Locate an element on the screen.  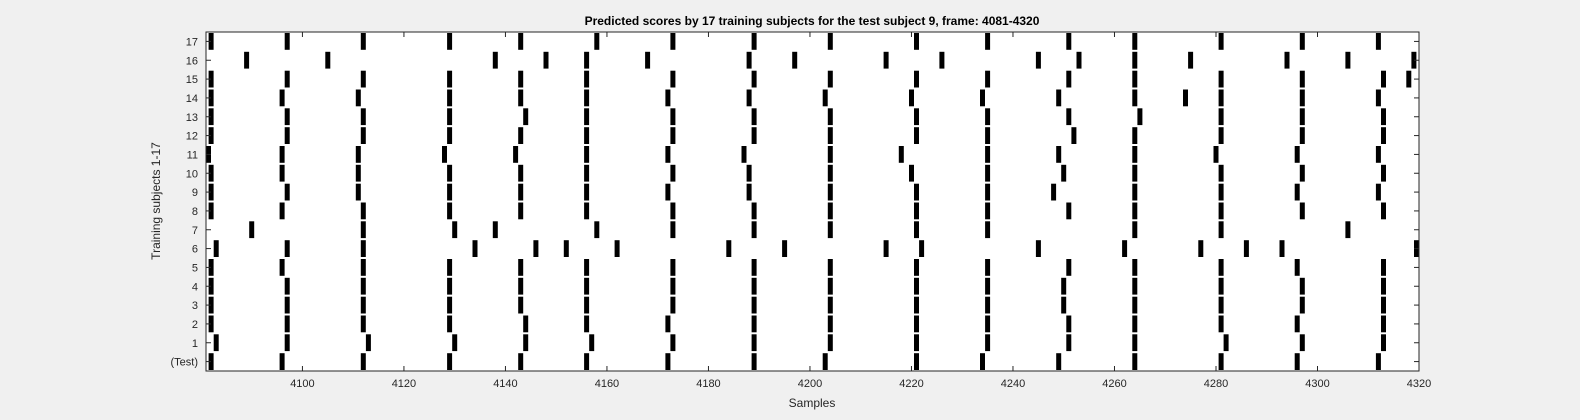
x-tick-label-8: 4260 is located at coordinates (1114, 384).